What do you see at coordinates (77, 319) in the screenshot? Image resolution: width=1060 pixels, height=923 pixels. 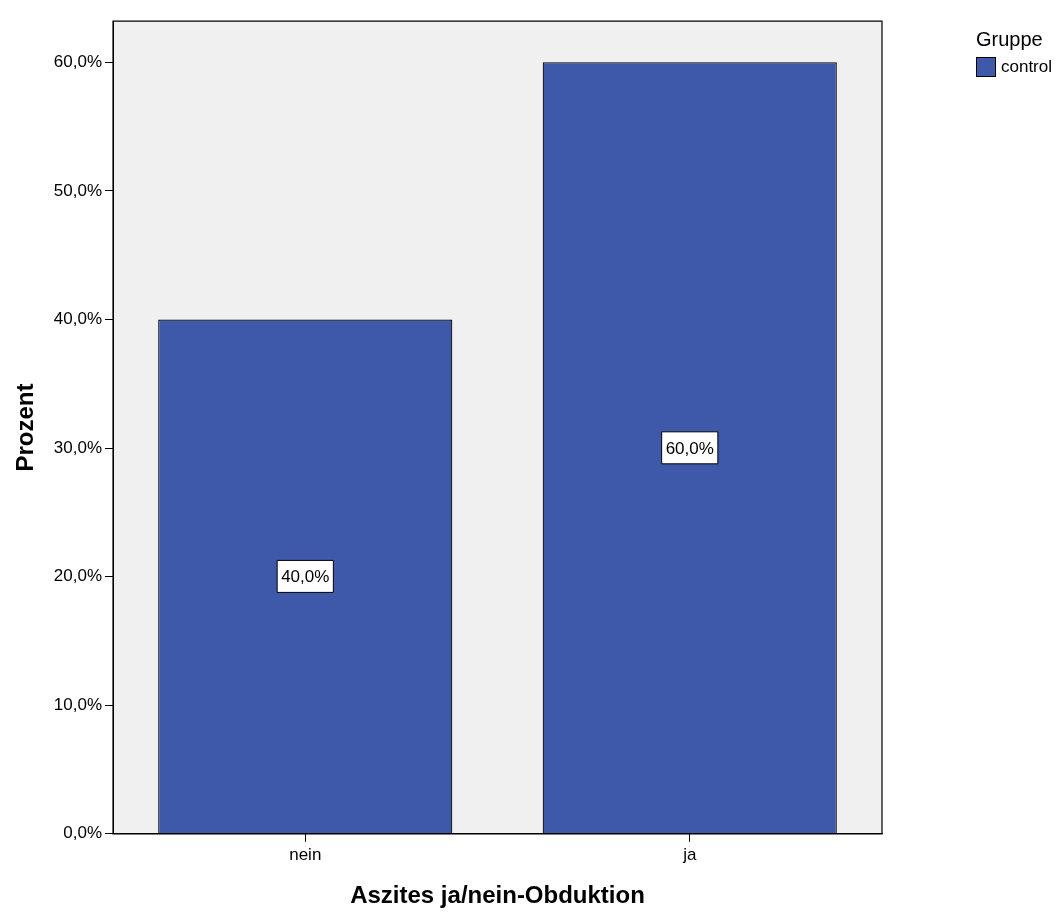 I see `y-tick-label: 40,0%` at bounding box center [77, 319].